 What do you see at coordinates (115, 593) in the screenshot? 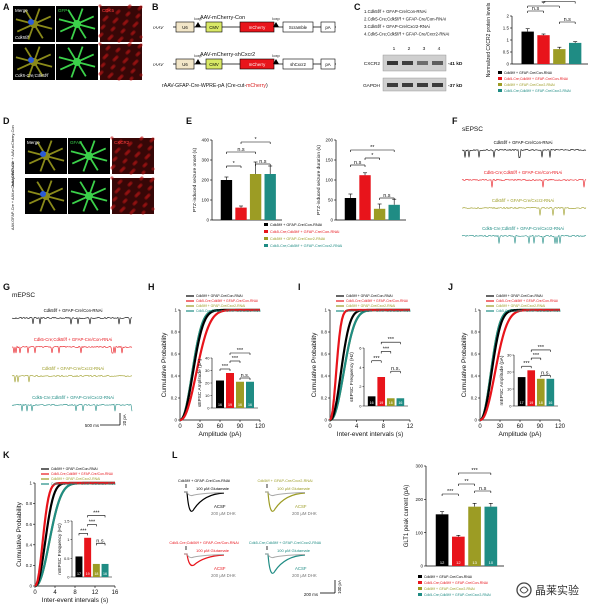
I see `x-tick-label: 16` at bounding box center [115, 593].